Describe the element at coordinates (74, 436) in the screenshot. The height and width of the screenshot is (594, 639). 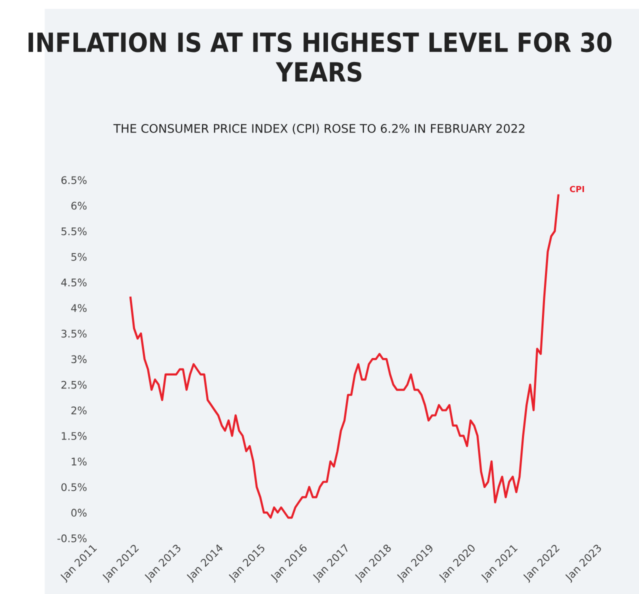
I see `y-tick-label: 1.5%` at that location.